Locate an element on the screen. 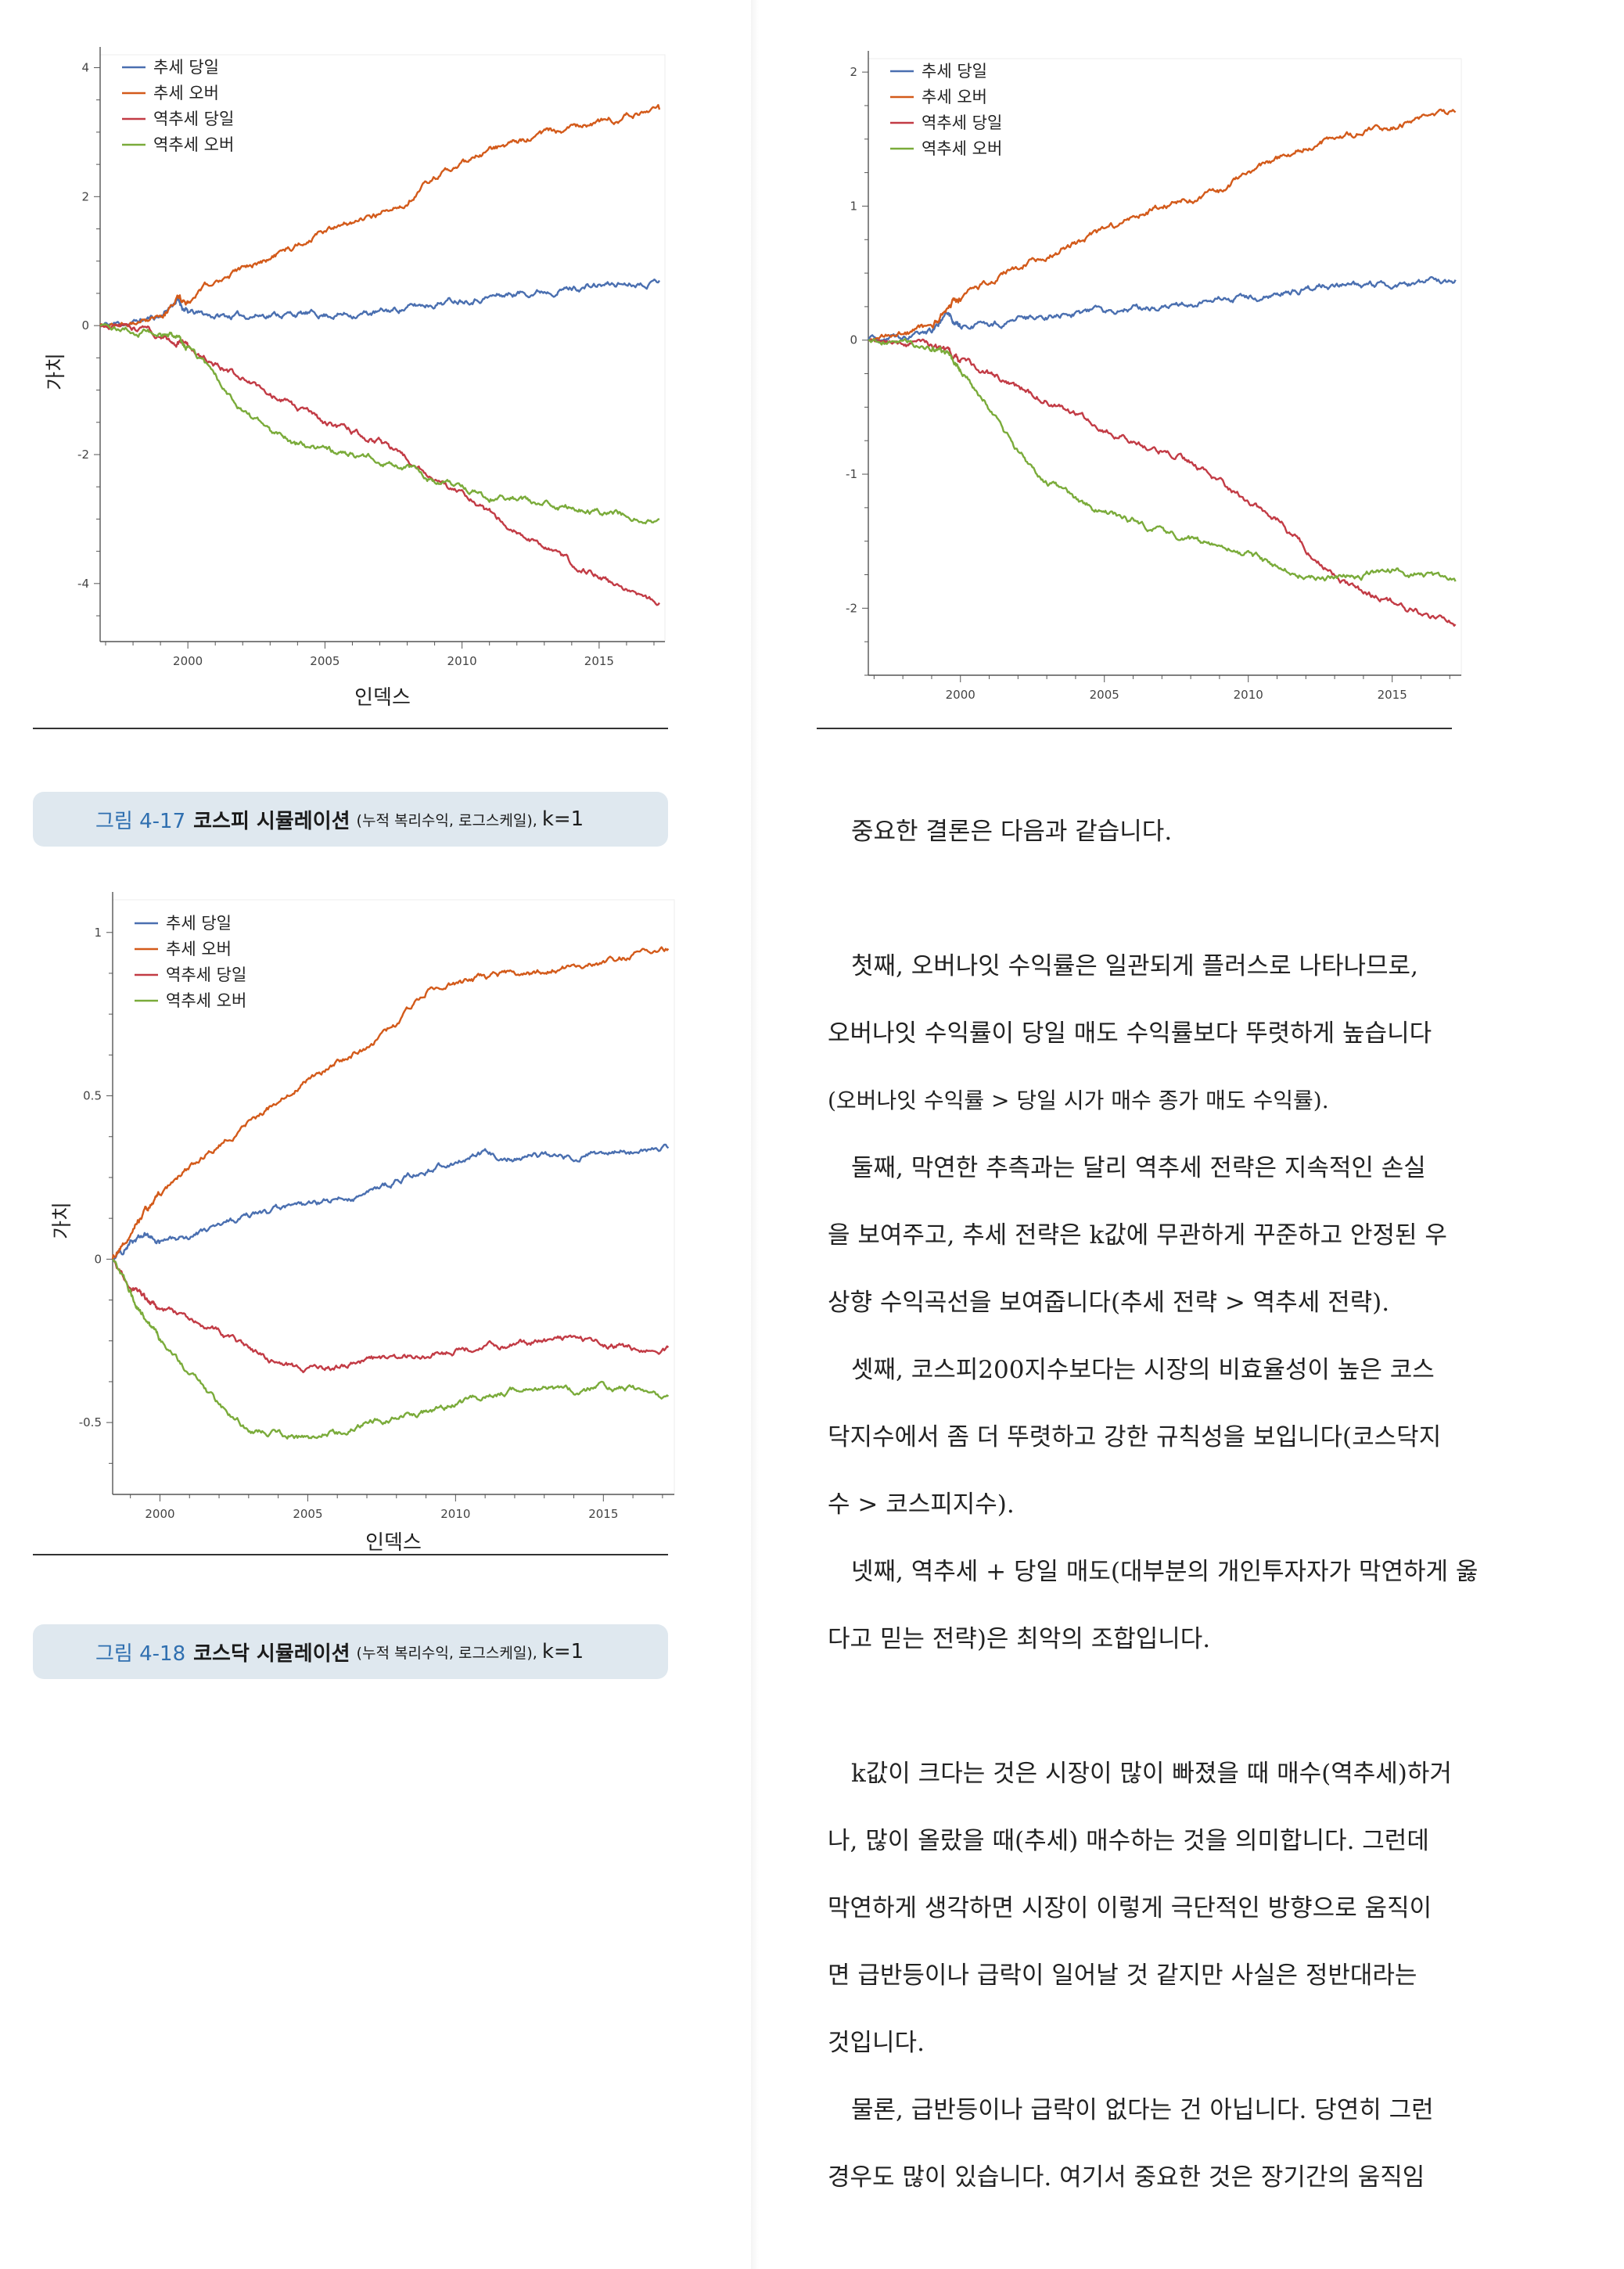 The image size is (1624, 2269). y-tick-label: -0.5 is located at coordinates (90, 1422).